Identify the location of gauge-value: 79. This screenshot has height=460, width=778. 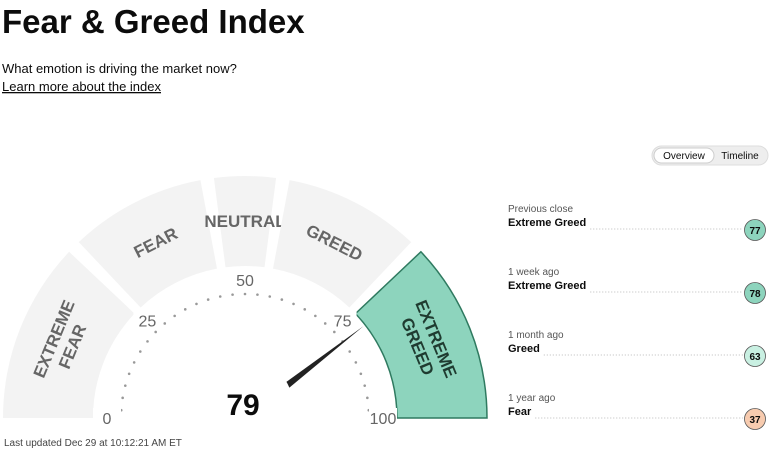
(242, 405).